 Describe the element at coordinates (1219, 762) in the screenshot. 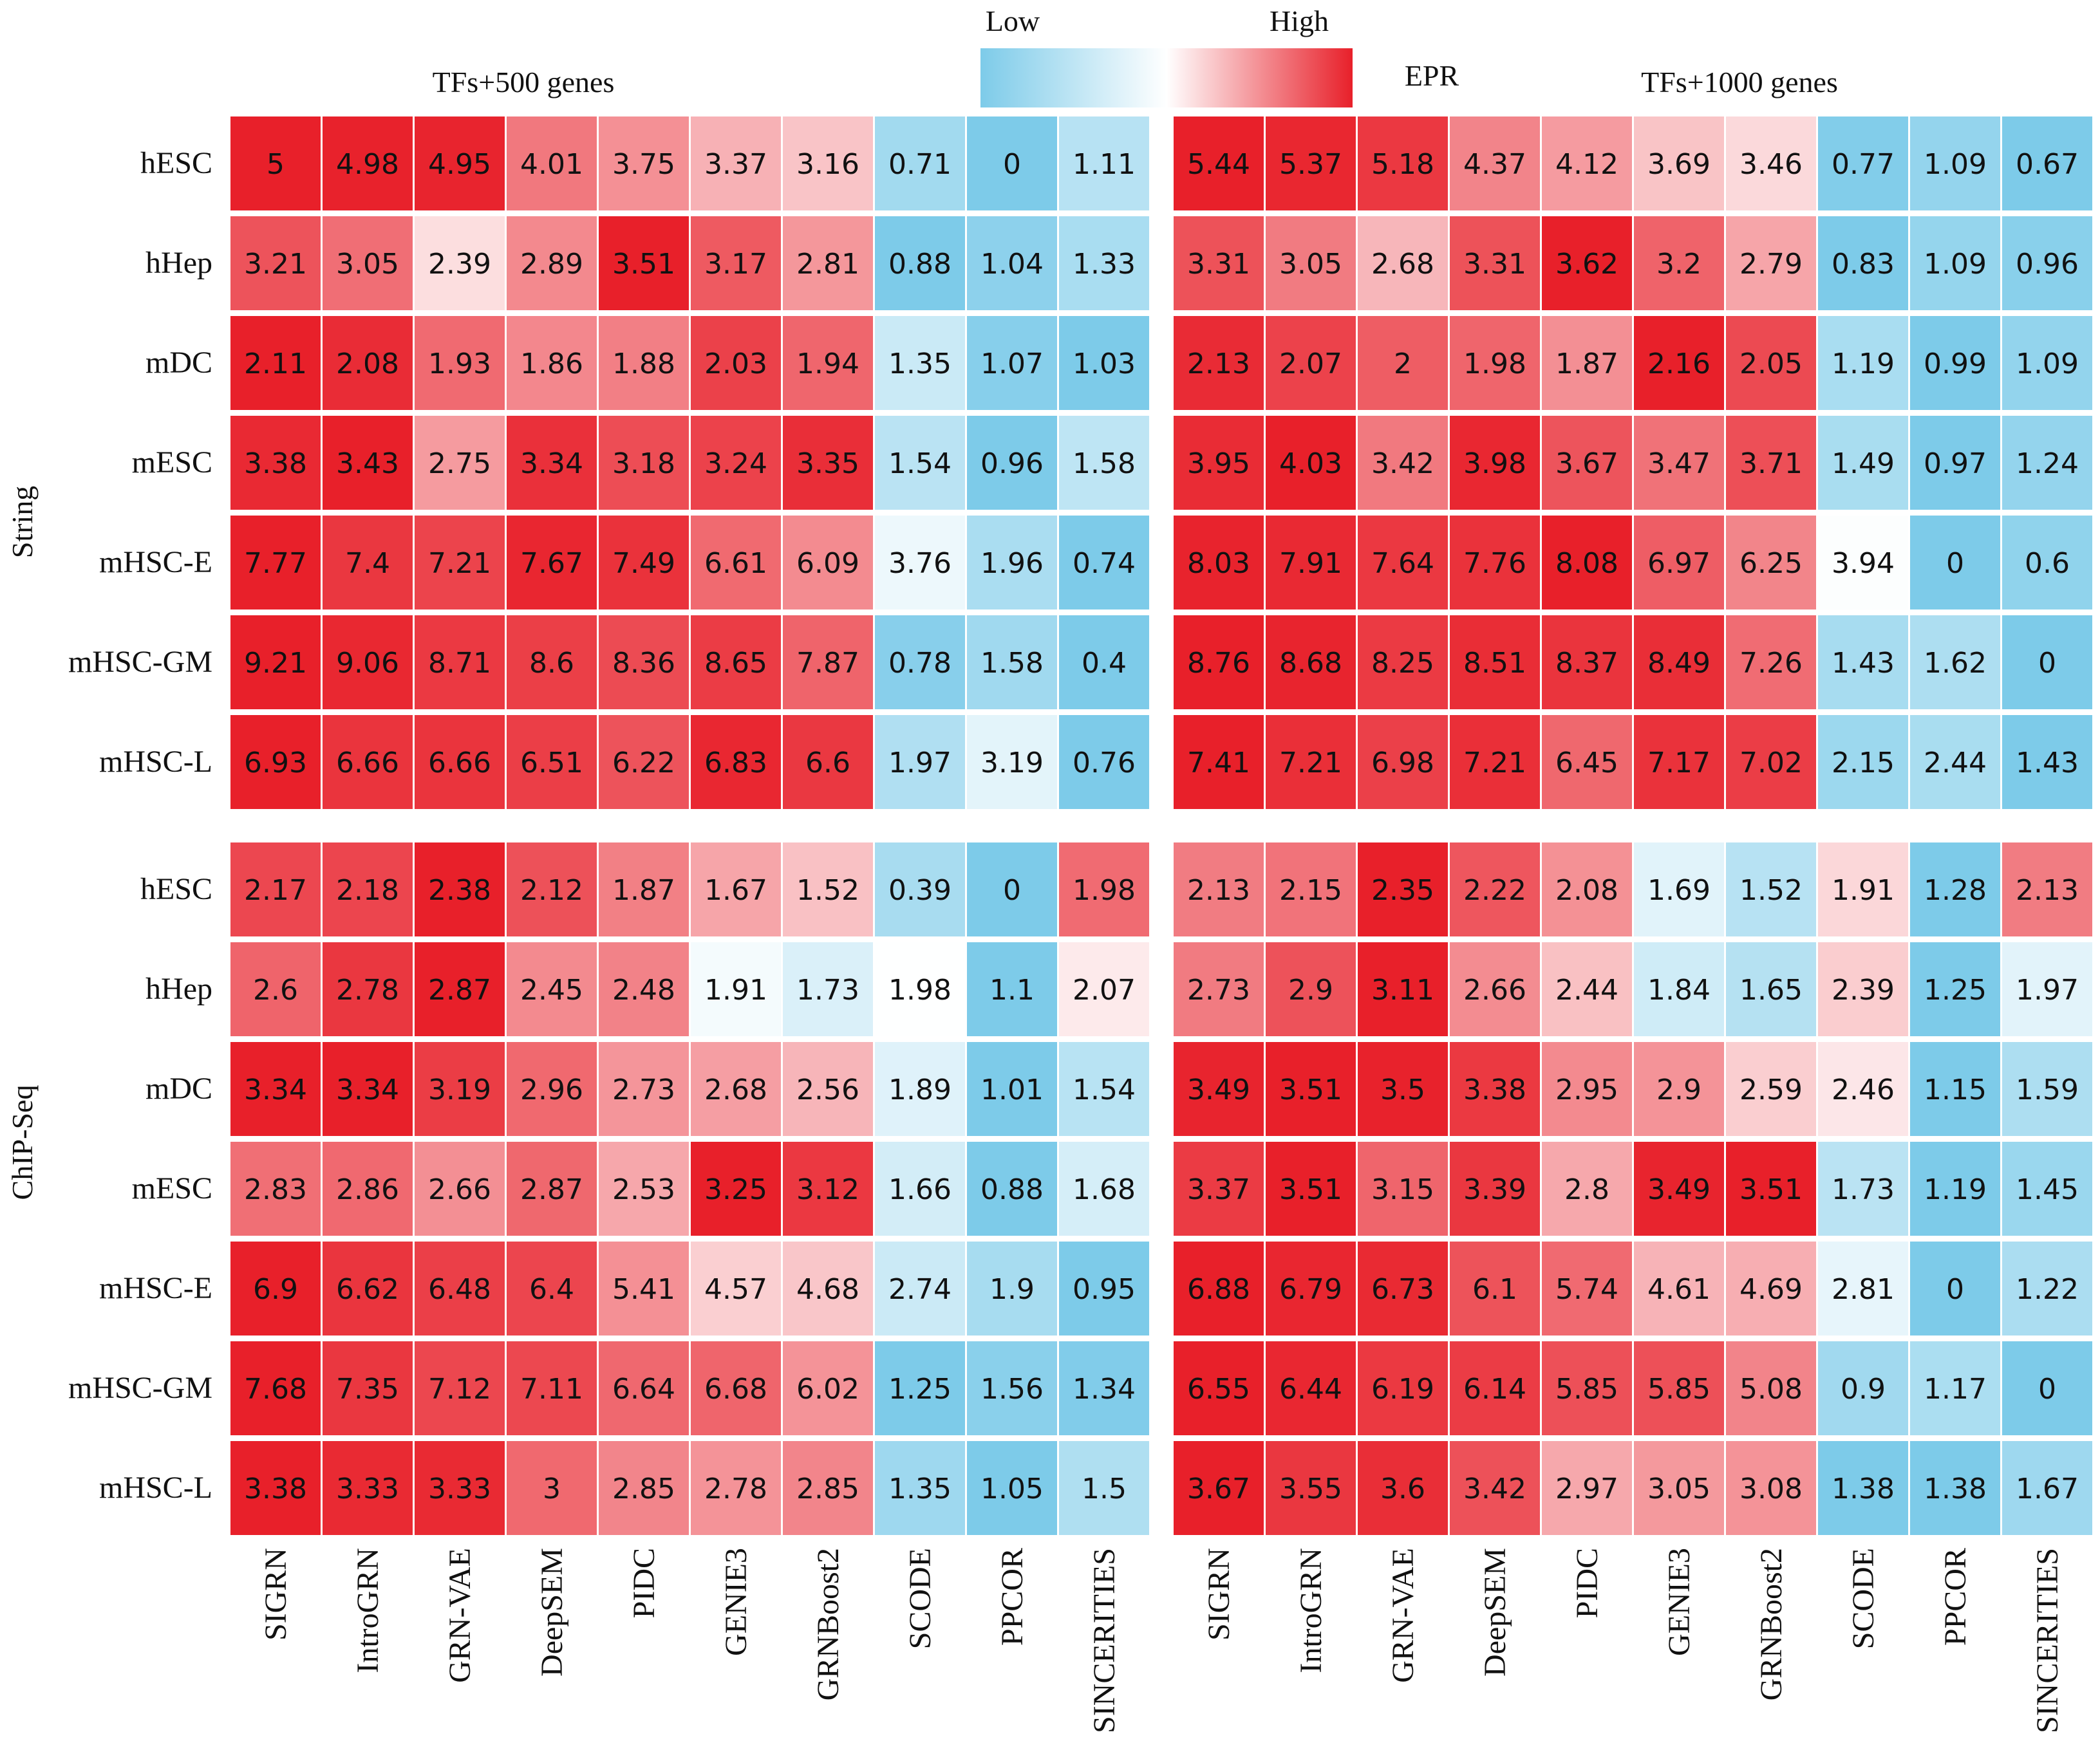

I see `cell-string-1000-mhsc-l-sigrn` at that location.